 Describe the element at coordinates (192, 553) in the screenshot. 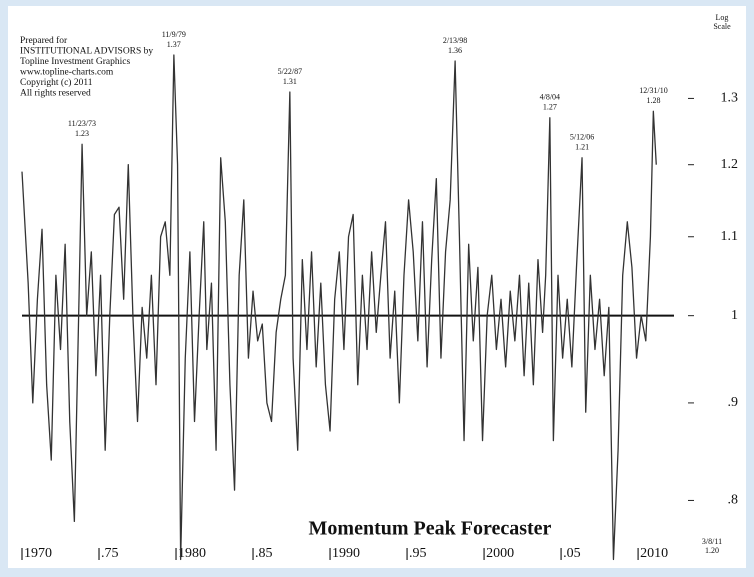

I see `x-tick-label: 1980` at that location.